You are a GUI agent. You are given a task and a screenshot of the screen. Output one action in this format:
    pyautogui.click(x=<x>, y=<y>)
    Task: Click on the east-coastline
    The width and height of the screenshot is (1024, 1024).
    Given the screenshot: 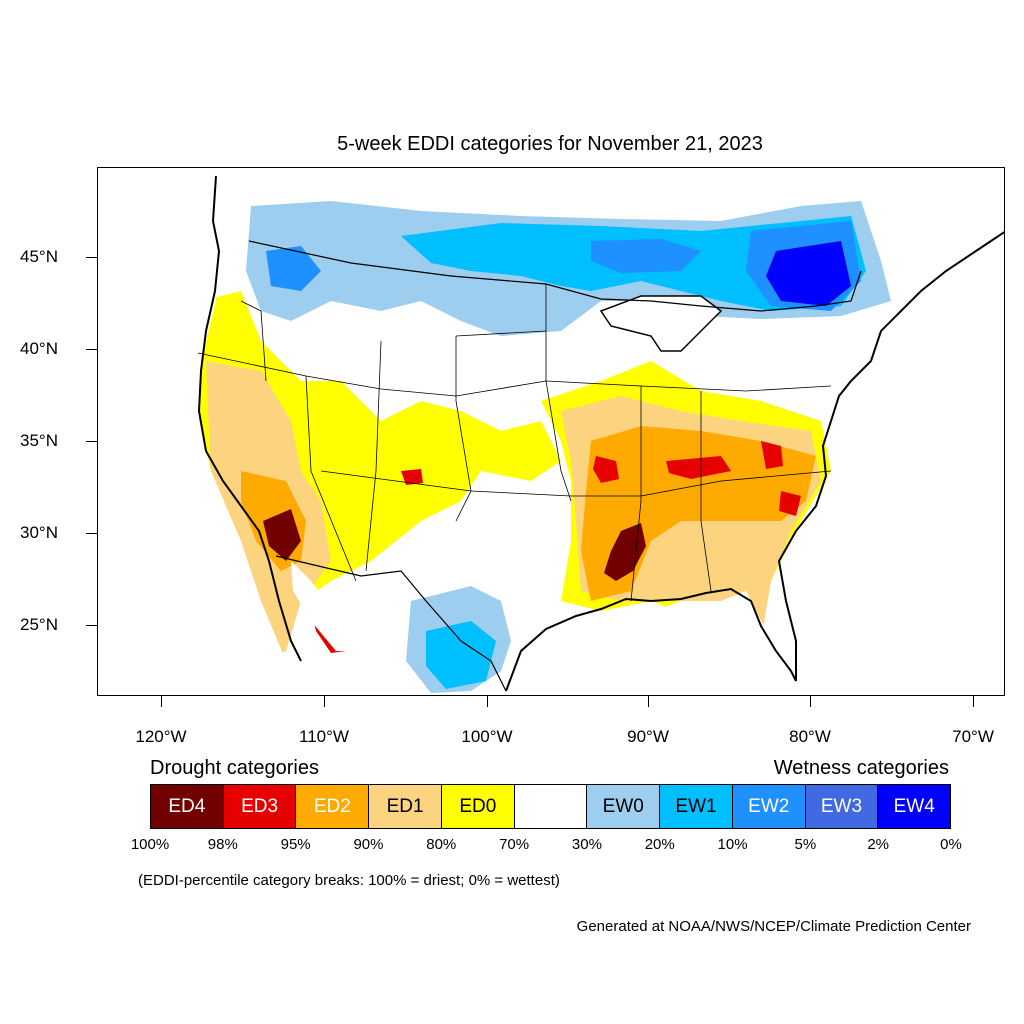 What is the action you would take?
    pyautogui.click(x=890, y=456)
    